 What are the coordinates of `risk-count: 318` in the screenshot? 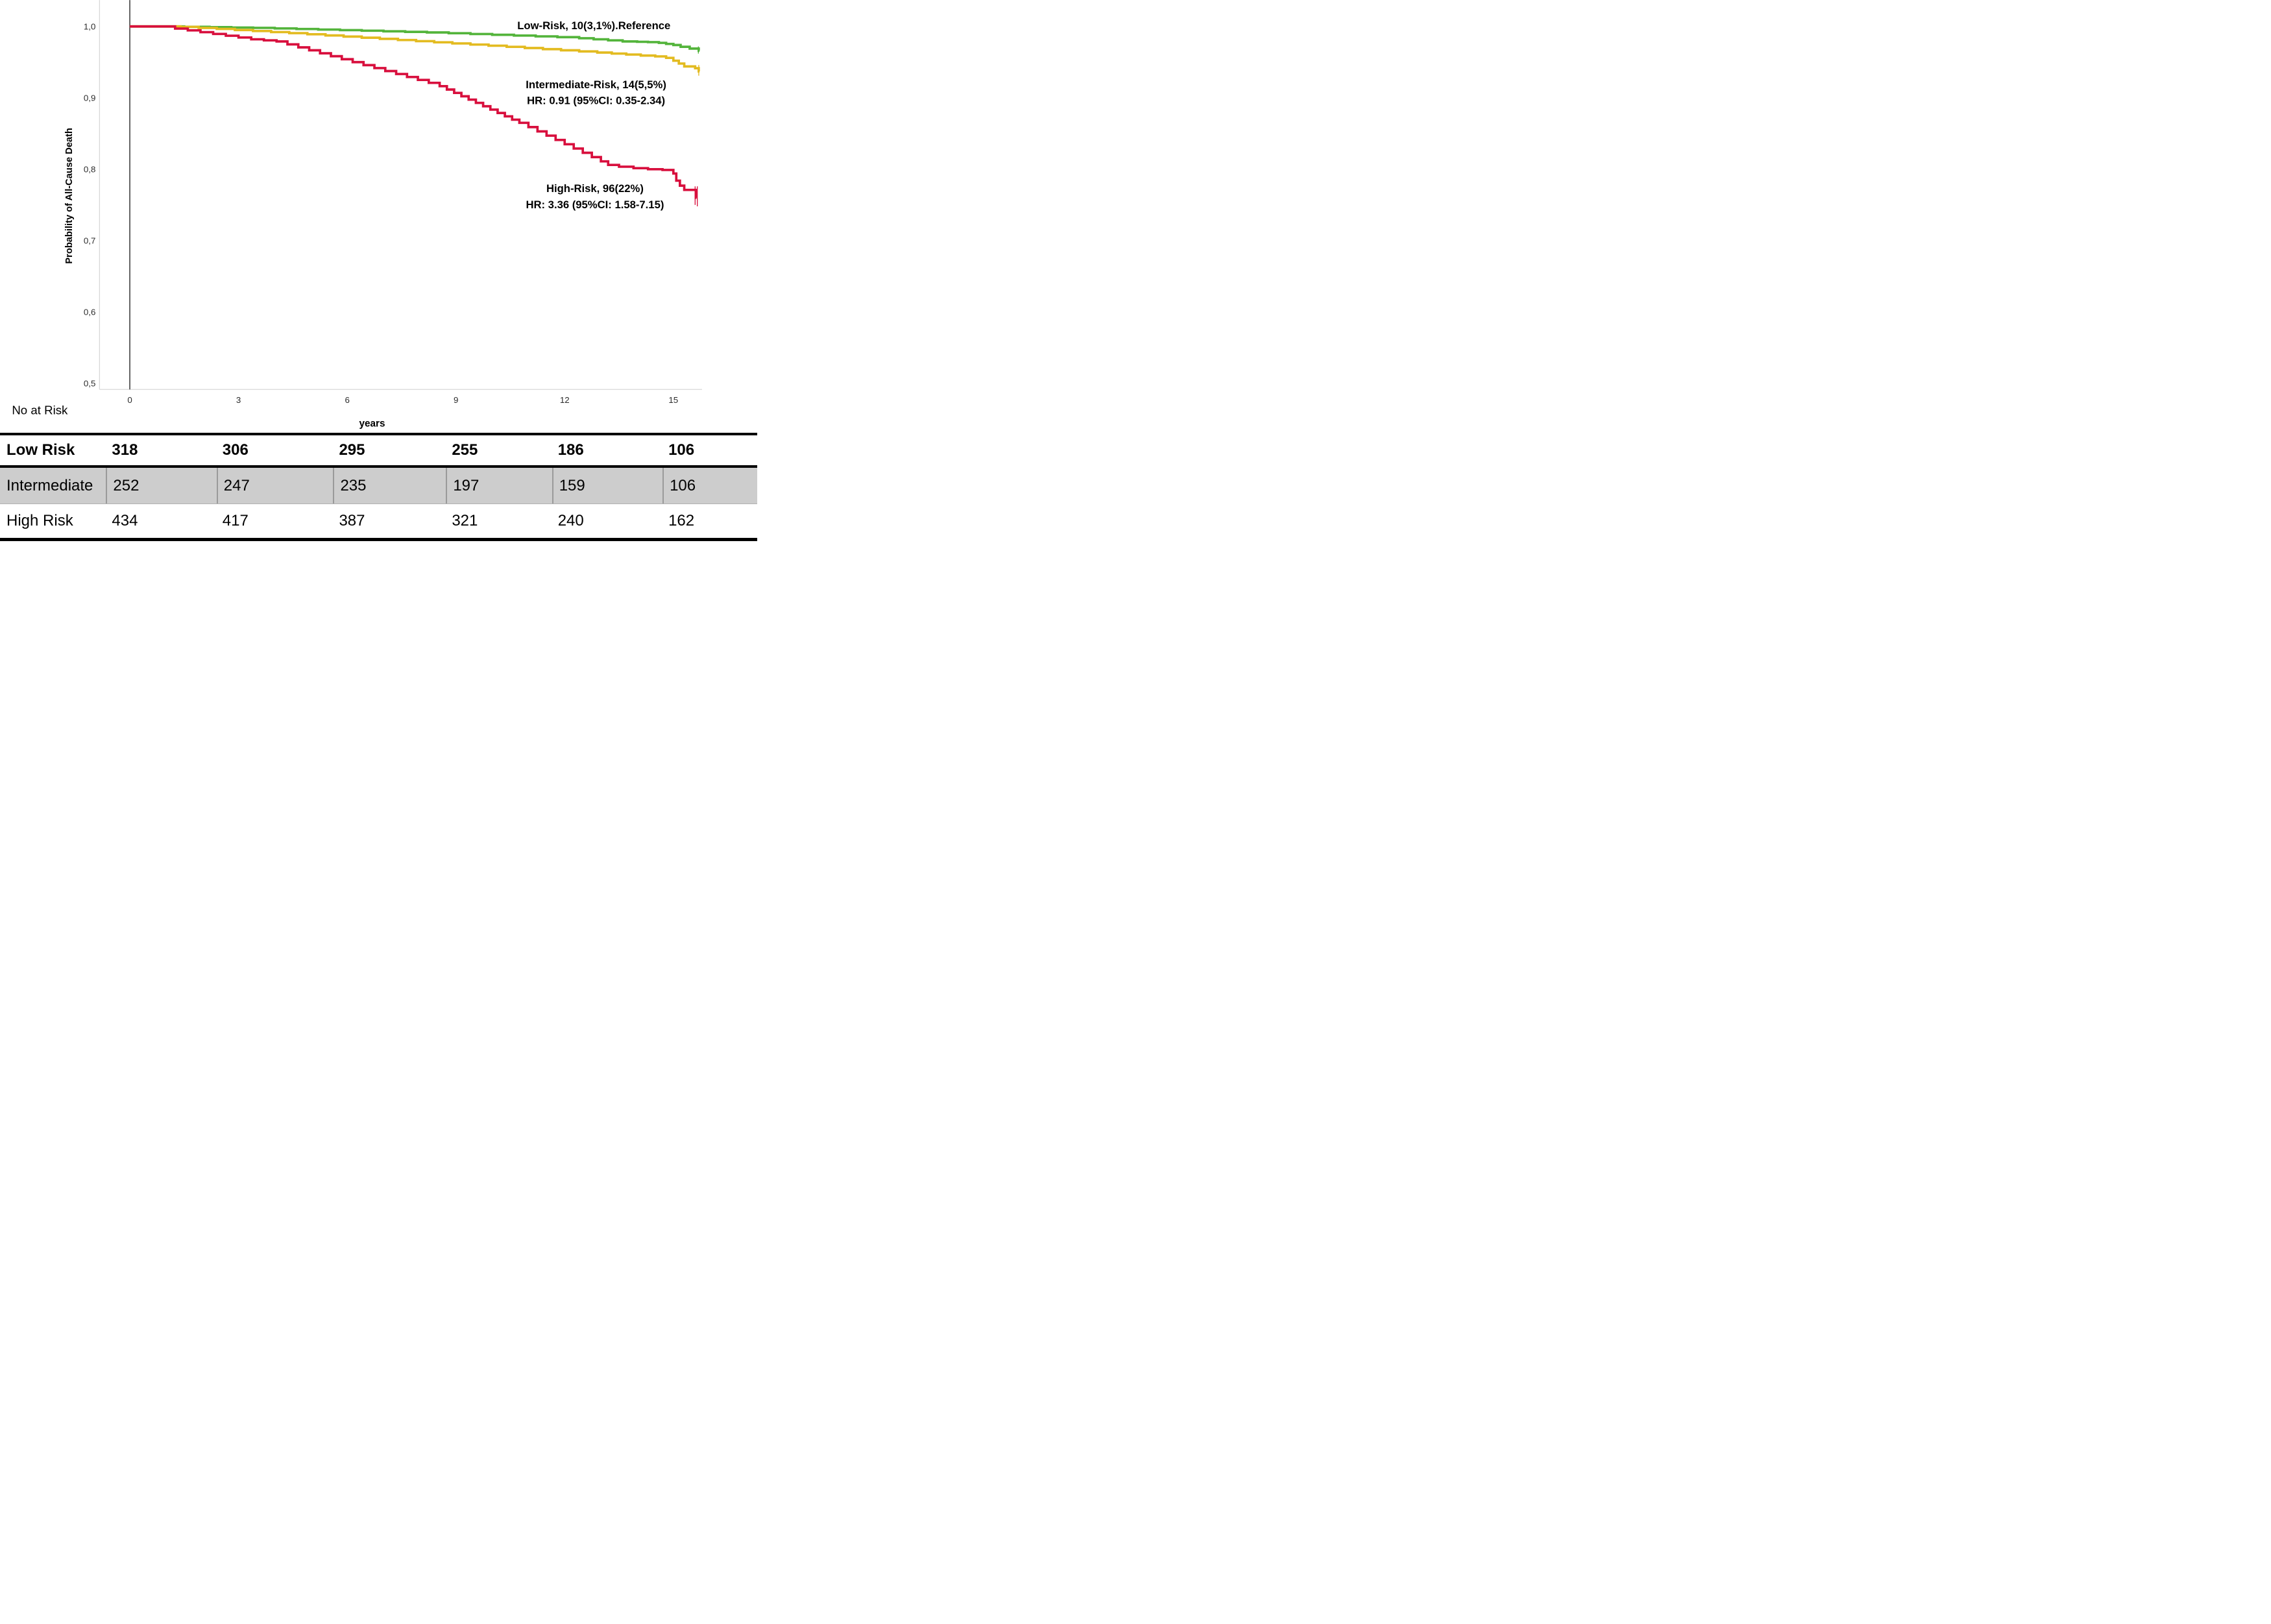 It's located at (125, 450).